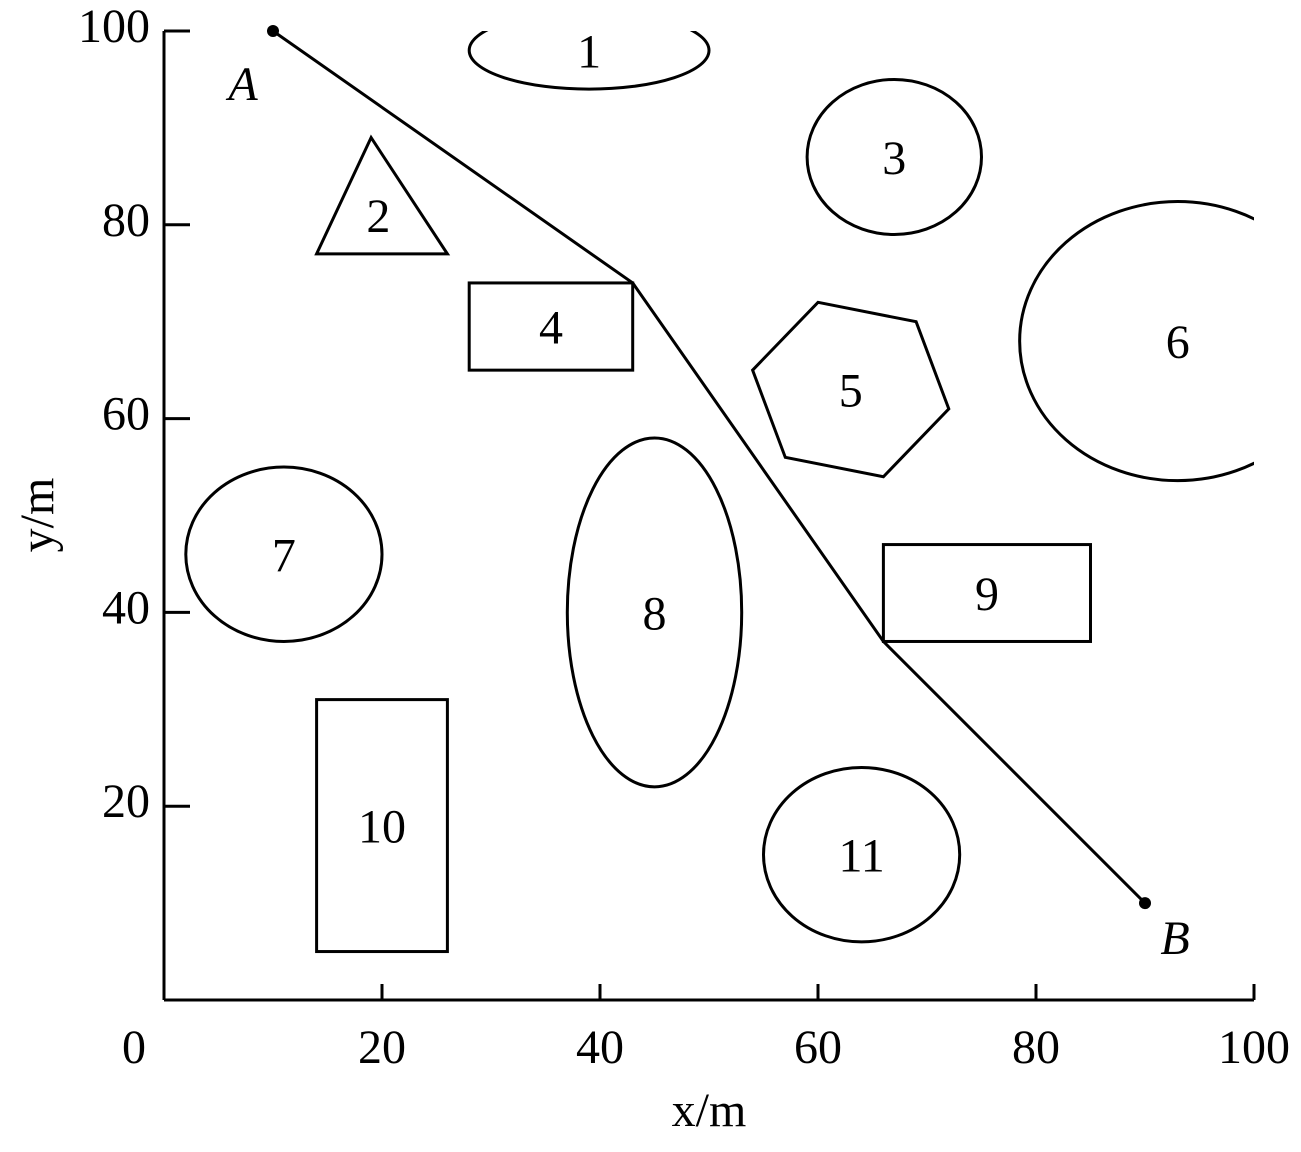 This screenshot has width=1301, height=1152. I want to click on obstacle-label: 3, so click(894, 158).